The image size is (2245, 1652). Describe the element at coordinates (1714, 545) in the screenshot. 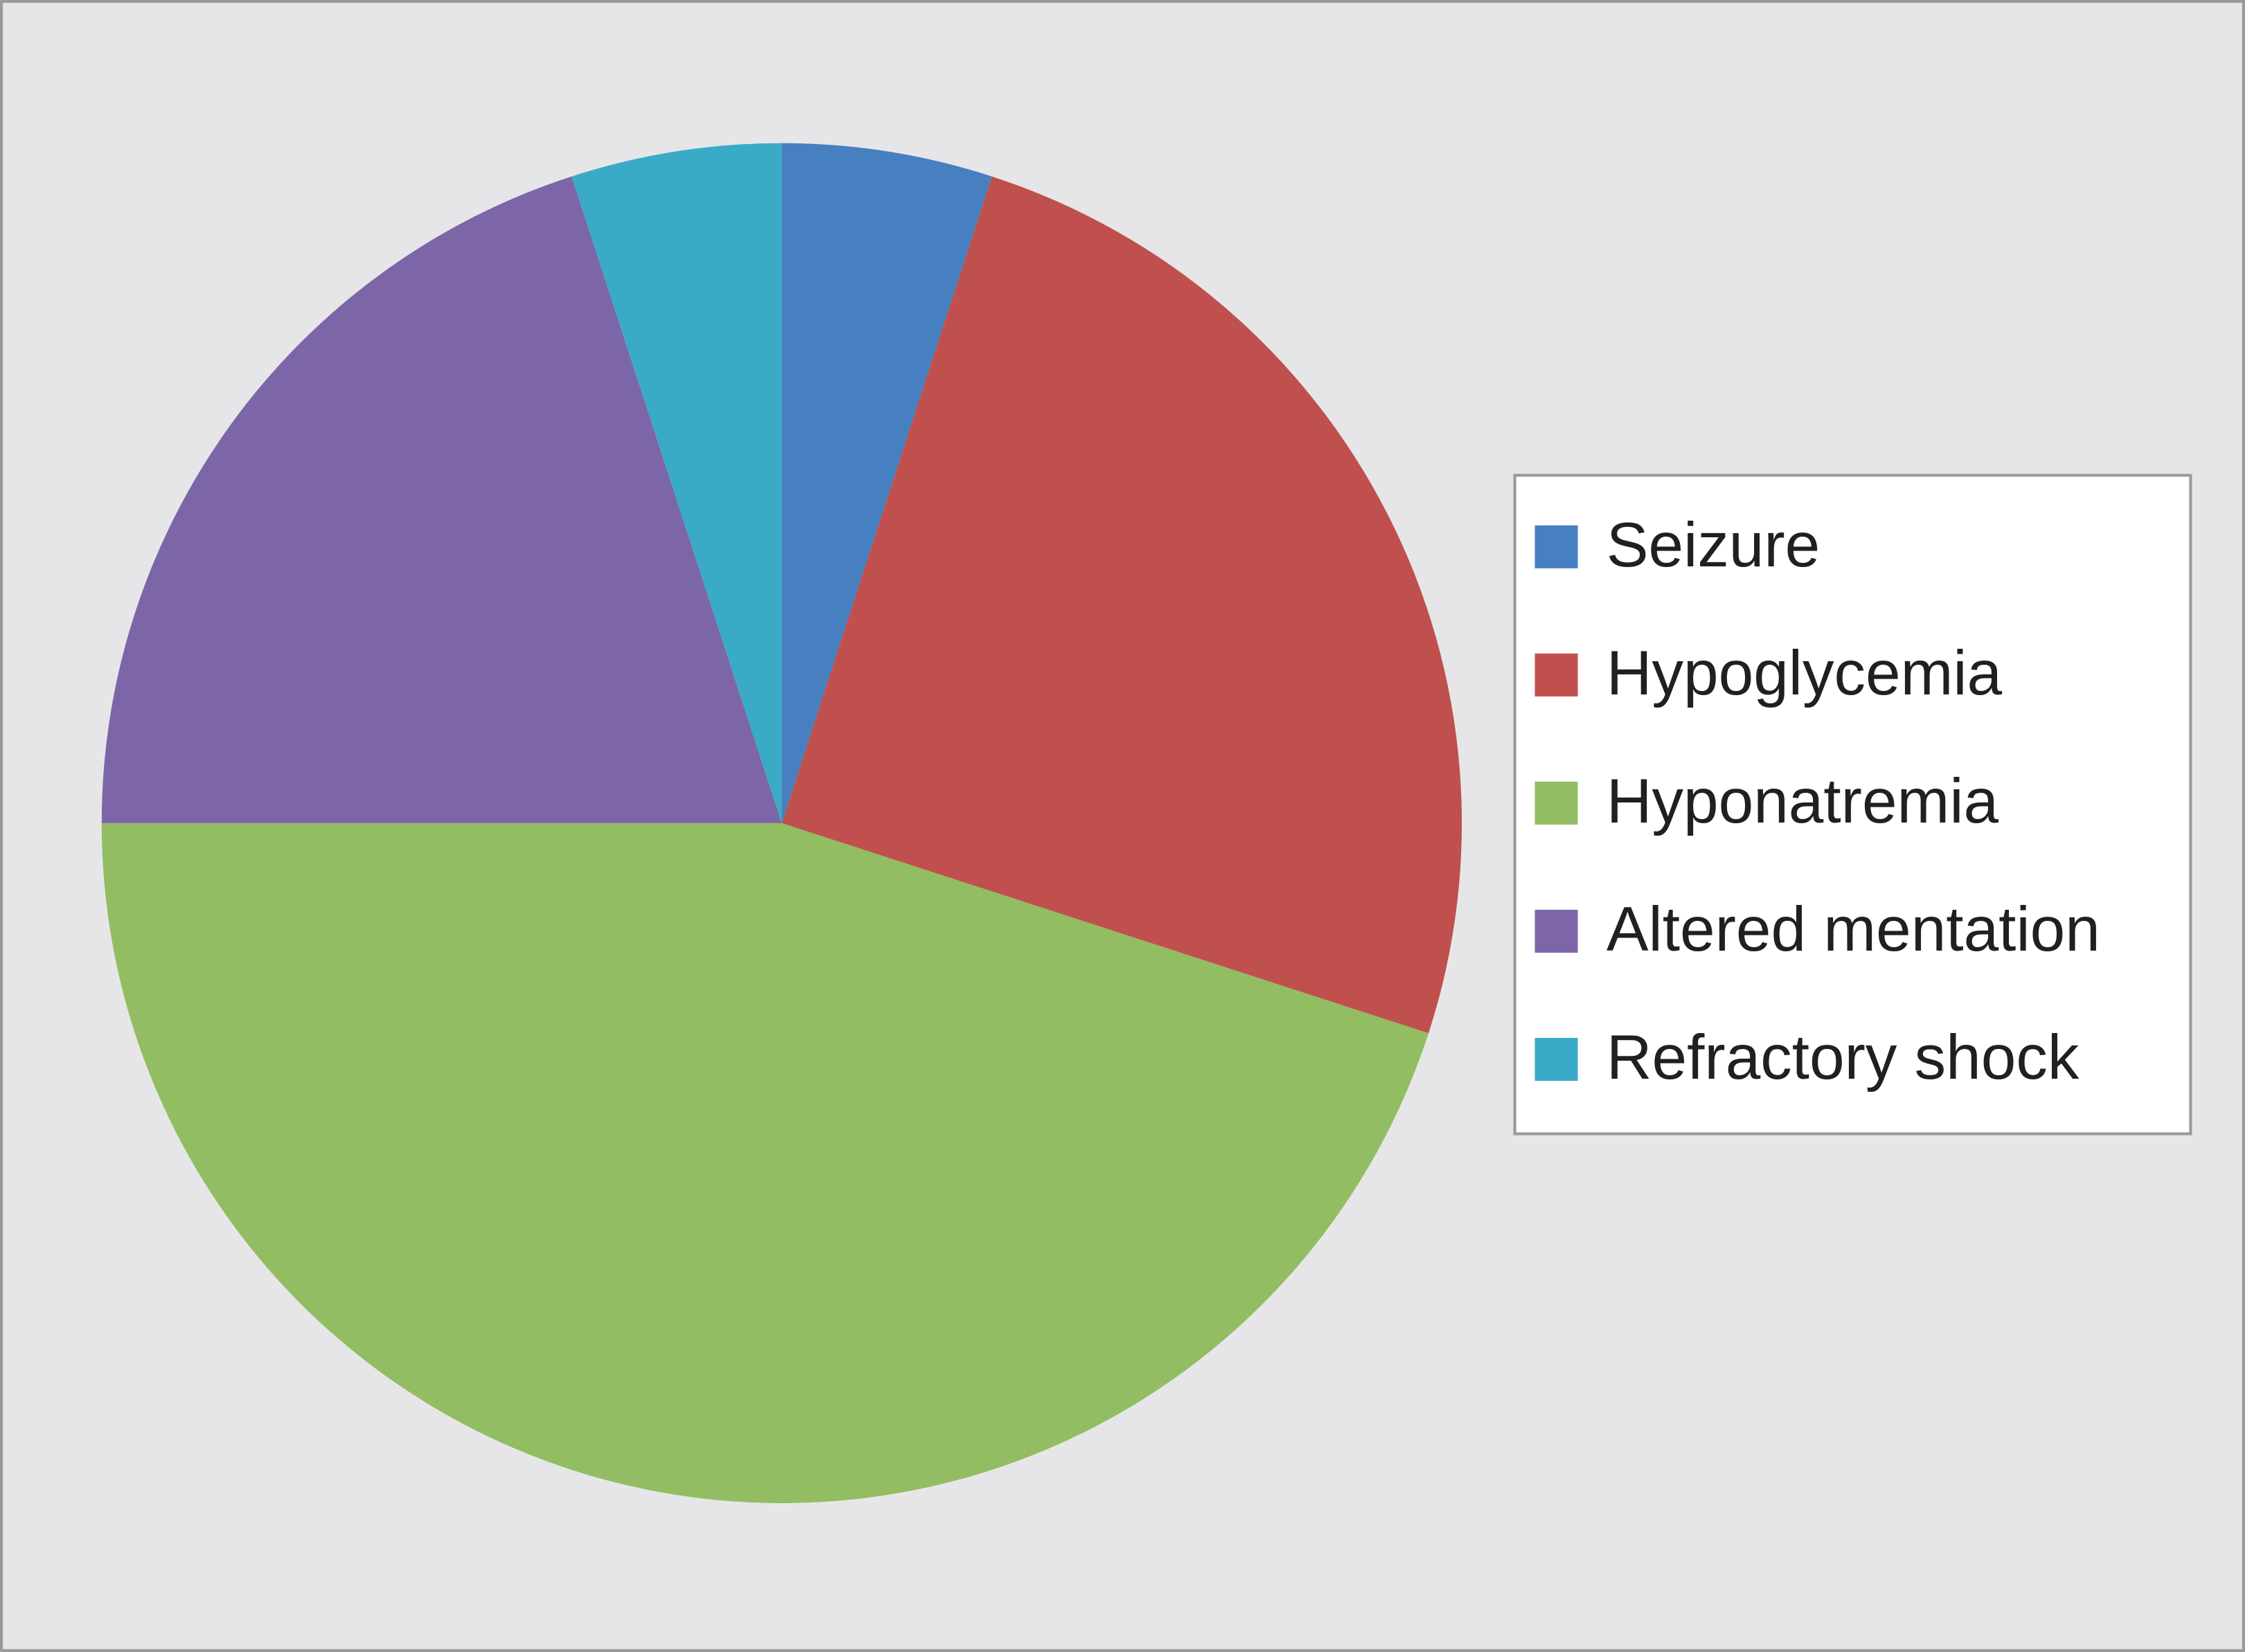

I see `legend-label: Seizure` at that location.